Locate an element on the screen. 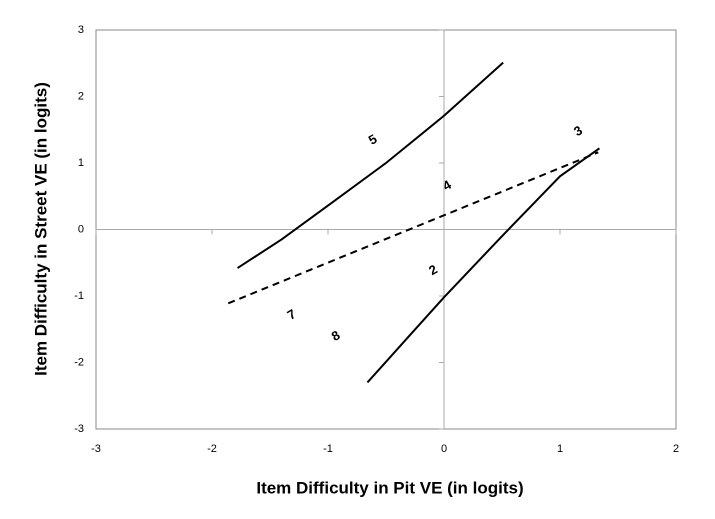 The width and height of the screenshot is (715, 519). y-tick-label: 3 is located at coordinates (81, 30).